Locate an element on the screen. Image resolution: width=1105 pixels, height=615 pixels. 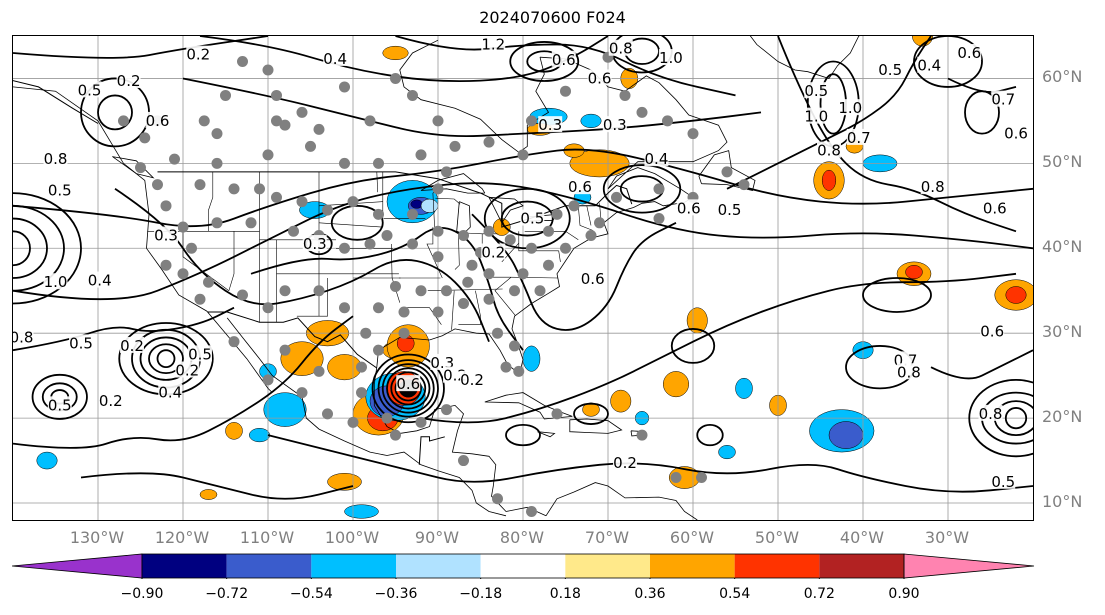
longitude-label: 80°W is located at coordinates (522, 537).